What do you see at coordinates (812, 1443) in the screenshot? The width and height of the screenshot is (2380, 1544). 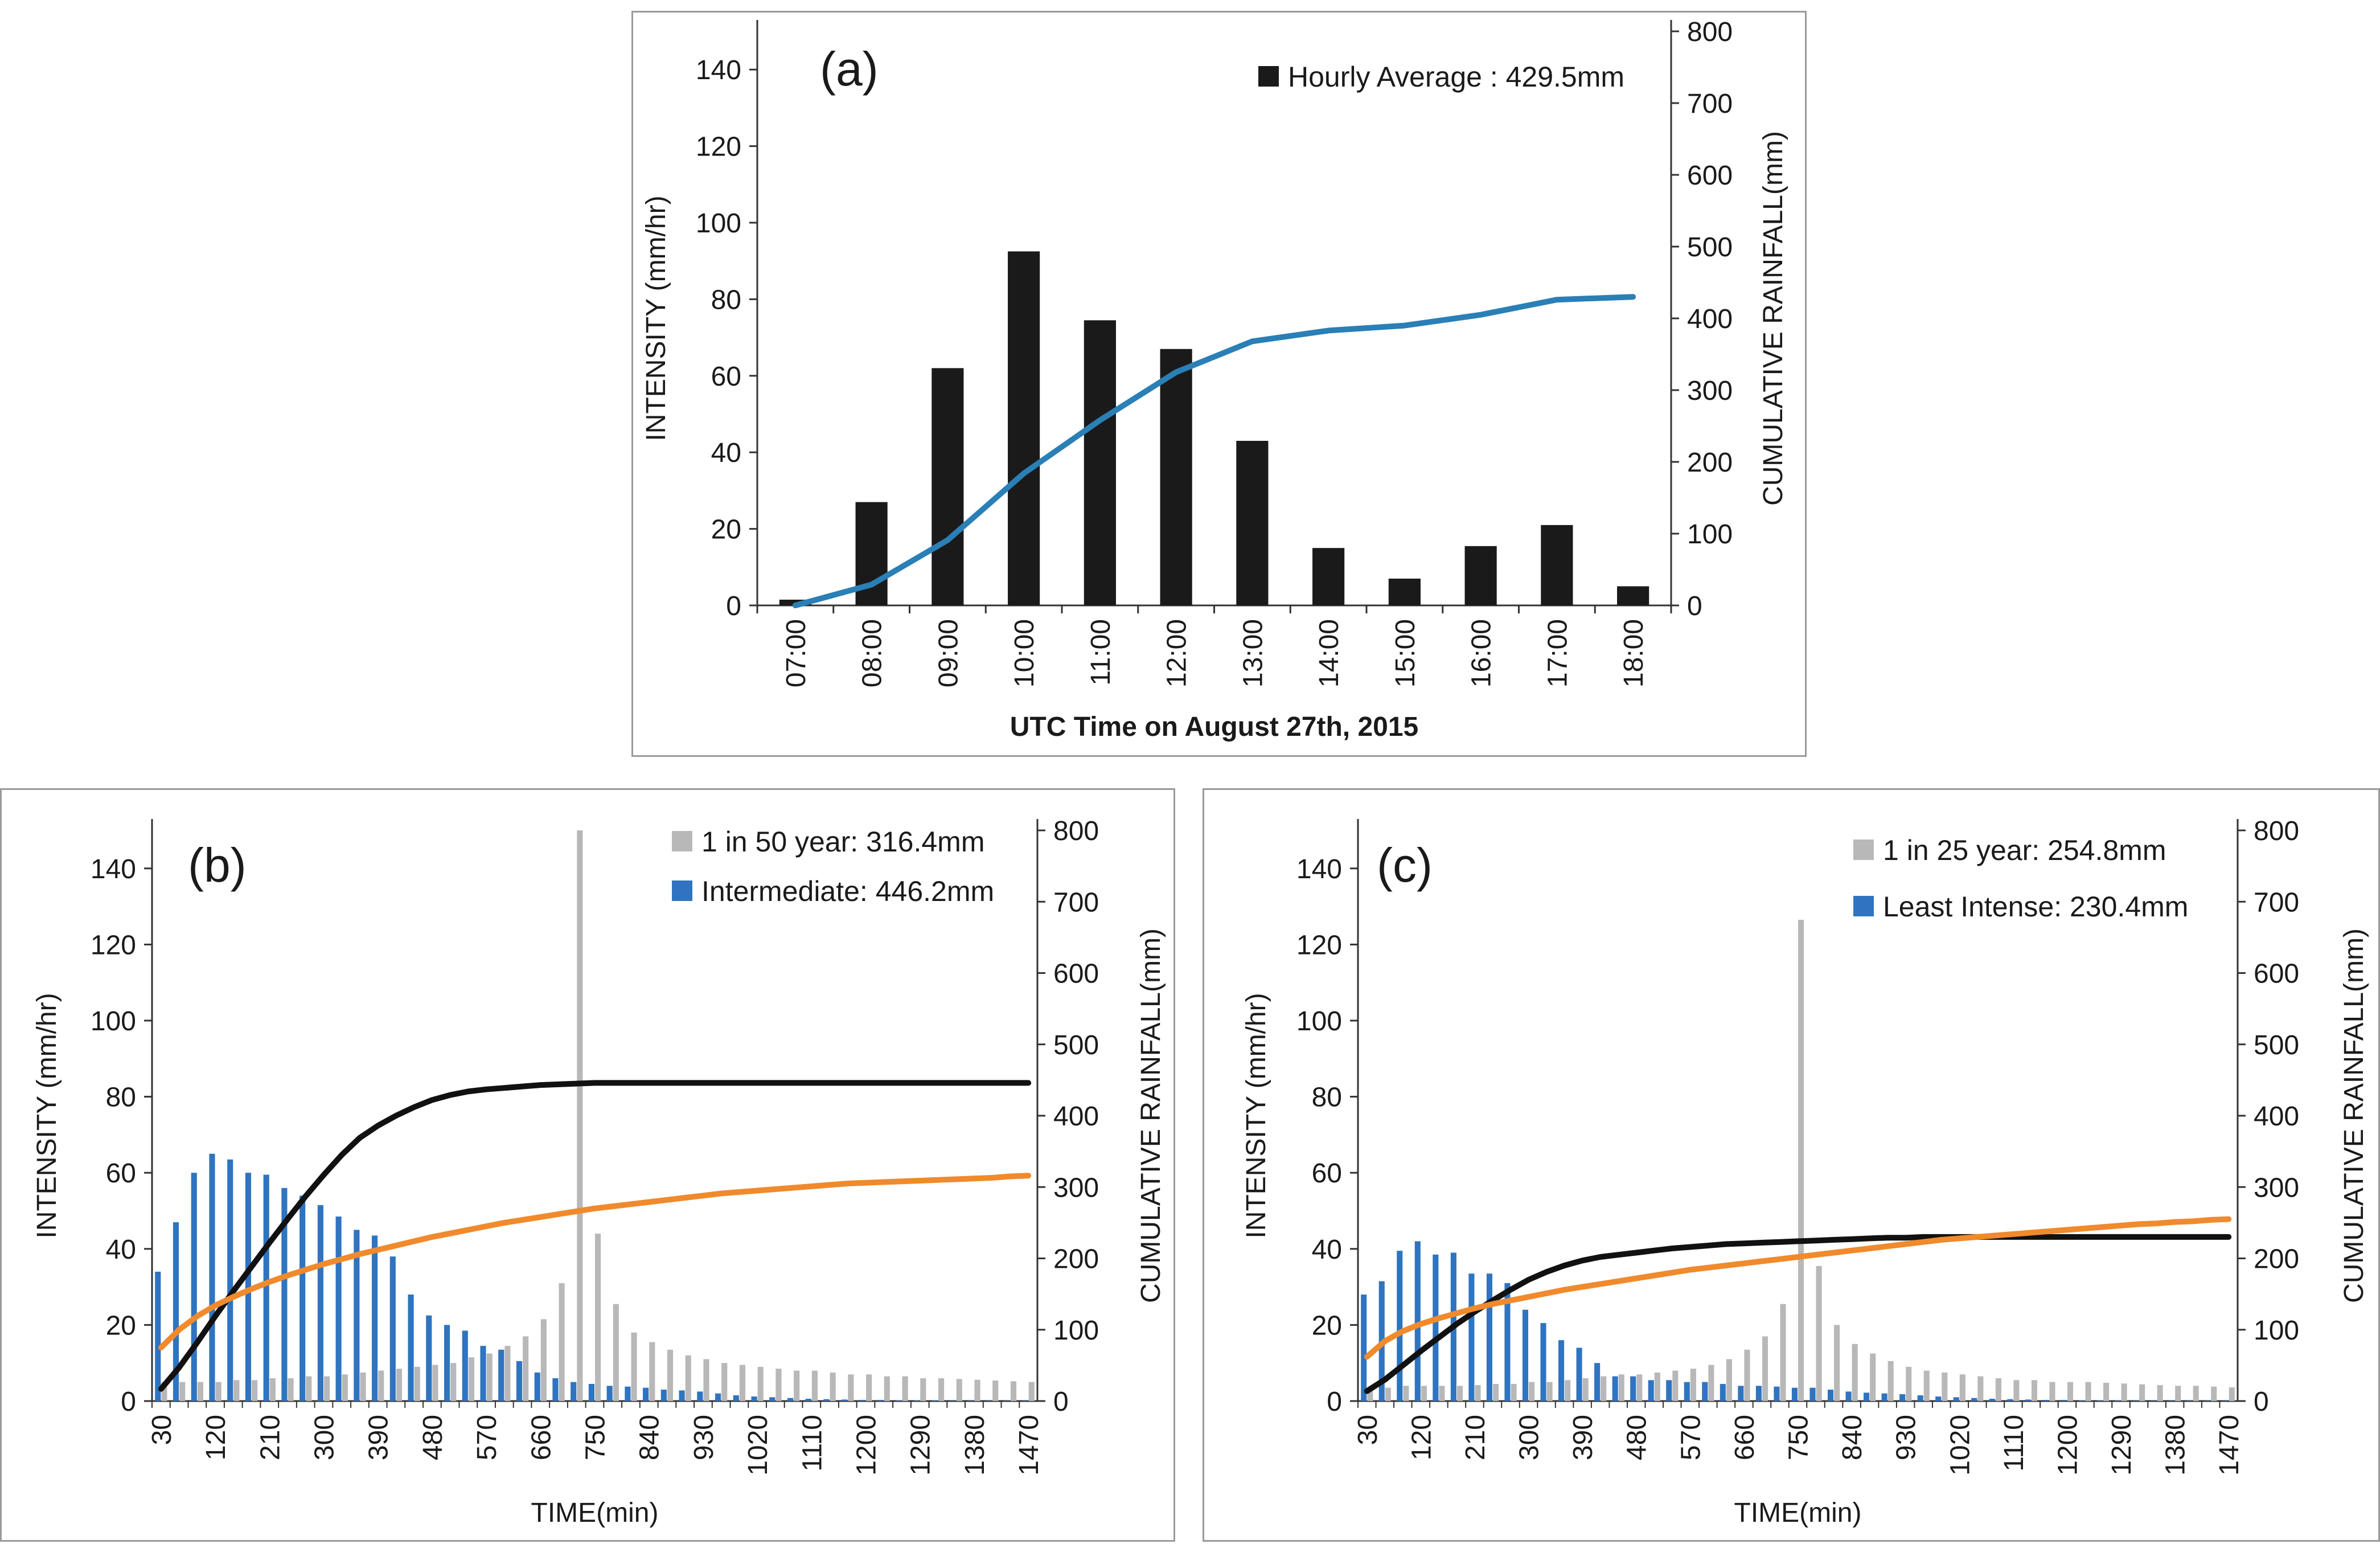 I see `x-tick-label: 1110` at bounding box center [812, 1443].